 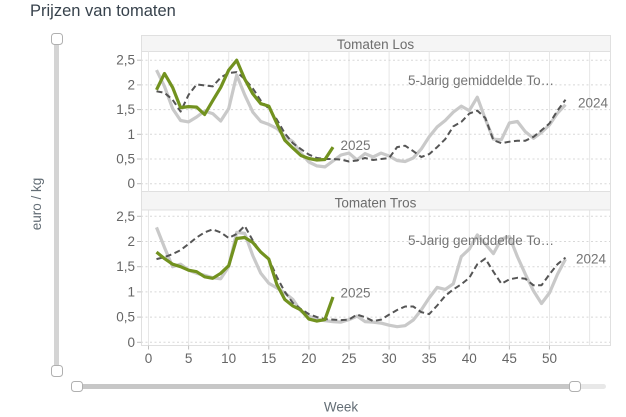 I want to click on svg-text: 15, so click(x=268, y=358).